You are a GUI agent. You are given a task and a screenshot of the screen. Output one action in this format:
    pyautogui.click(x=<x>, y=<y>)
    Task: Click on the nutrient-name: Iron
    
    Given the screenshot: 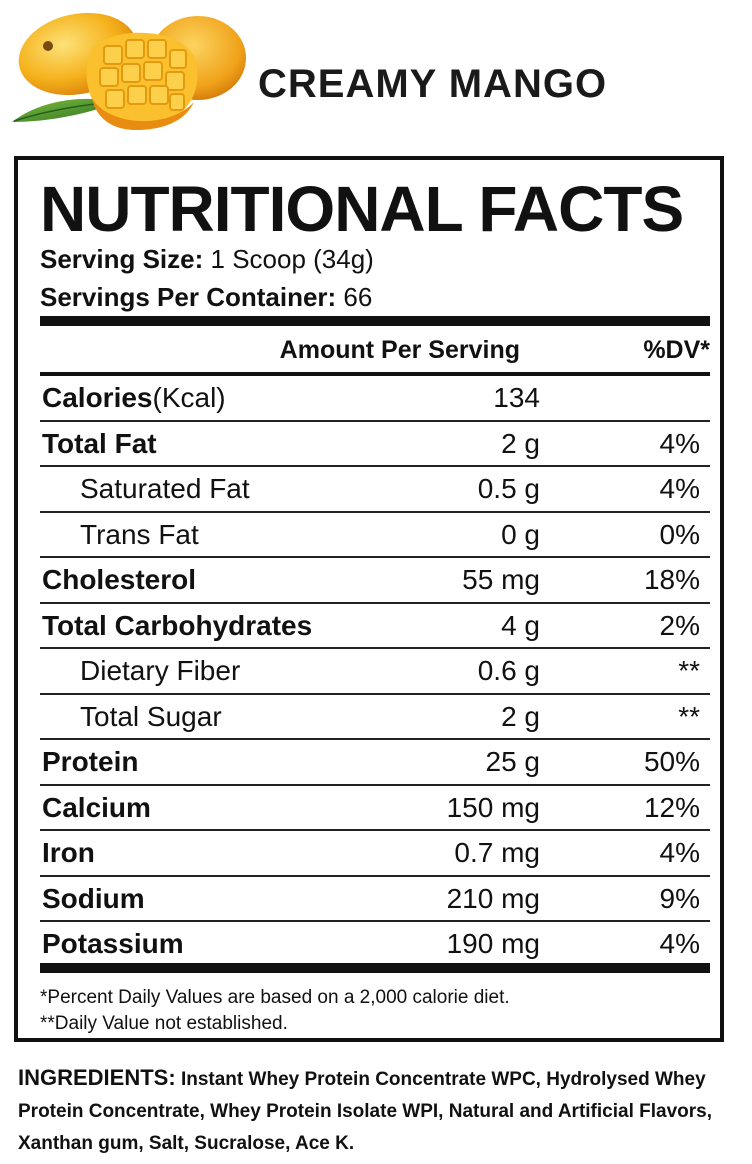 What is the action you would take?
    pyautogui.click(x=68, y=852)
    